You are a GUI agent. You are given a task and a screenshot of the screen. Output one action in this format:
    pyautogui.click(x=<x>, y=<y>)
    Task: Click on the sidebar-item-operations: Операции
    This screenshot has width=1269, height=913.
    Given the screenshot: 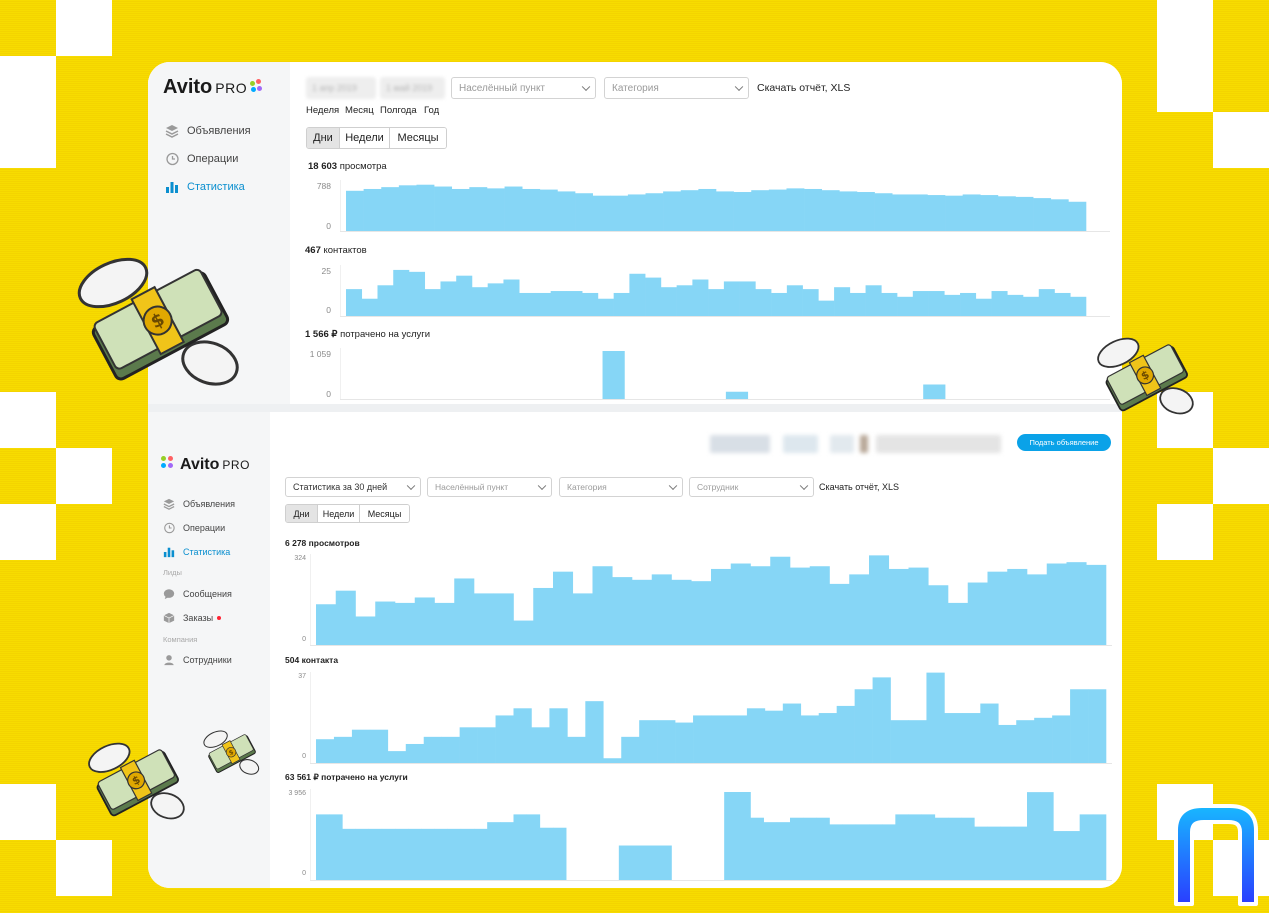 What is the action you would take?
    pyautogui.click(x=201, y=159)
    